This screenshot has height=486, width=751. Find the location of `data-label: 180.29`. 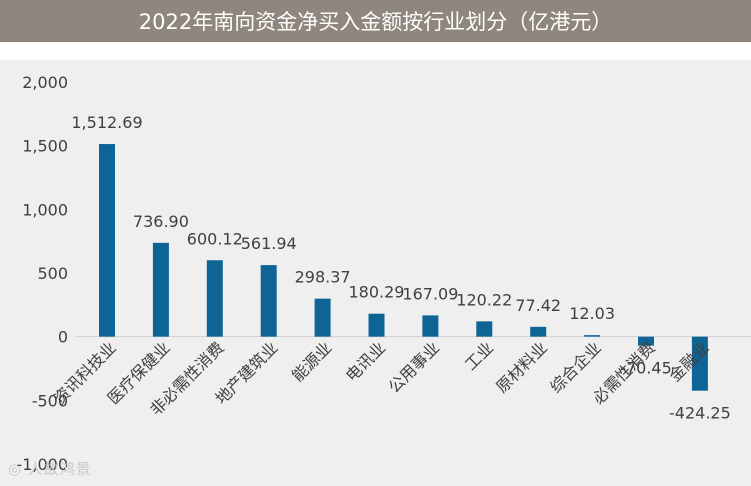

data-label: 180.29 is located at coordinates (377, 292).